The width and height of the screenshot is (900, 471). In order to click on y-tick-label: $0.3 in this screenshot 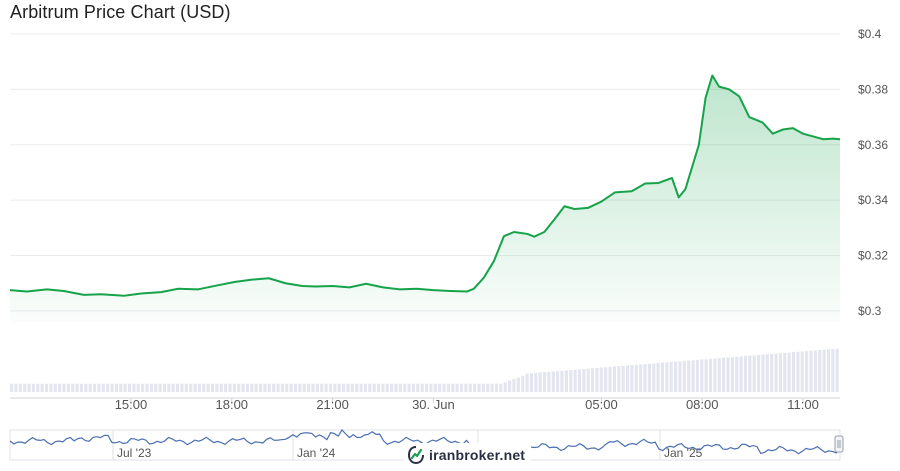, I will do `click(870, 311)`.